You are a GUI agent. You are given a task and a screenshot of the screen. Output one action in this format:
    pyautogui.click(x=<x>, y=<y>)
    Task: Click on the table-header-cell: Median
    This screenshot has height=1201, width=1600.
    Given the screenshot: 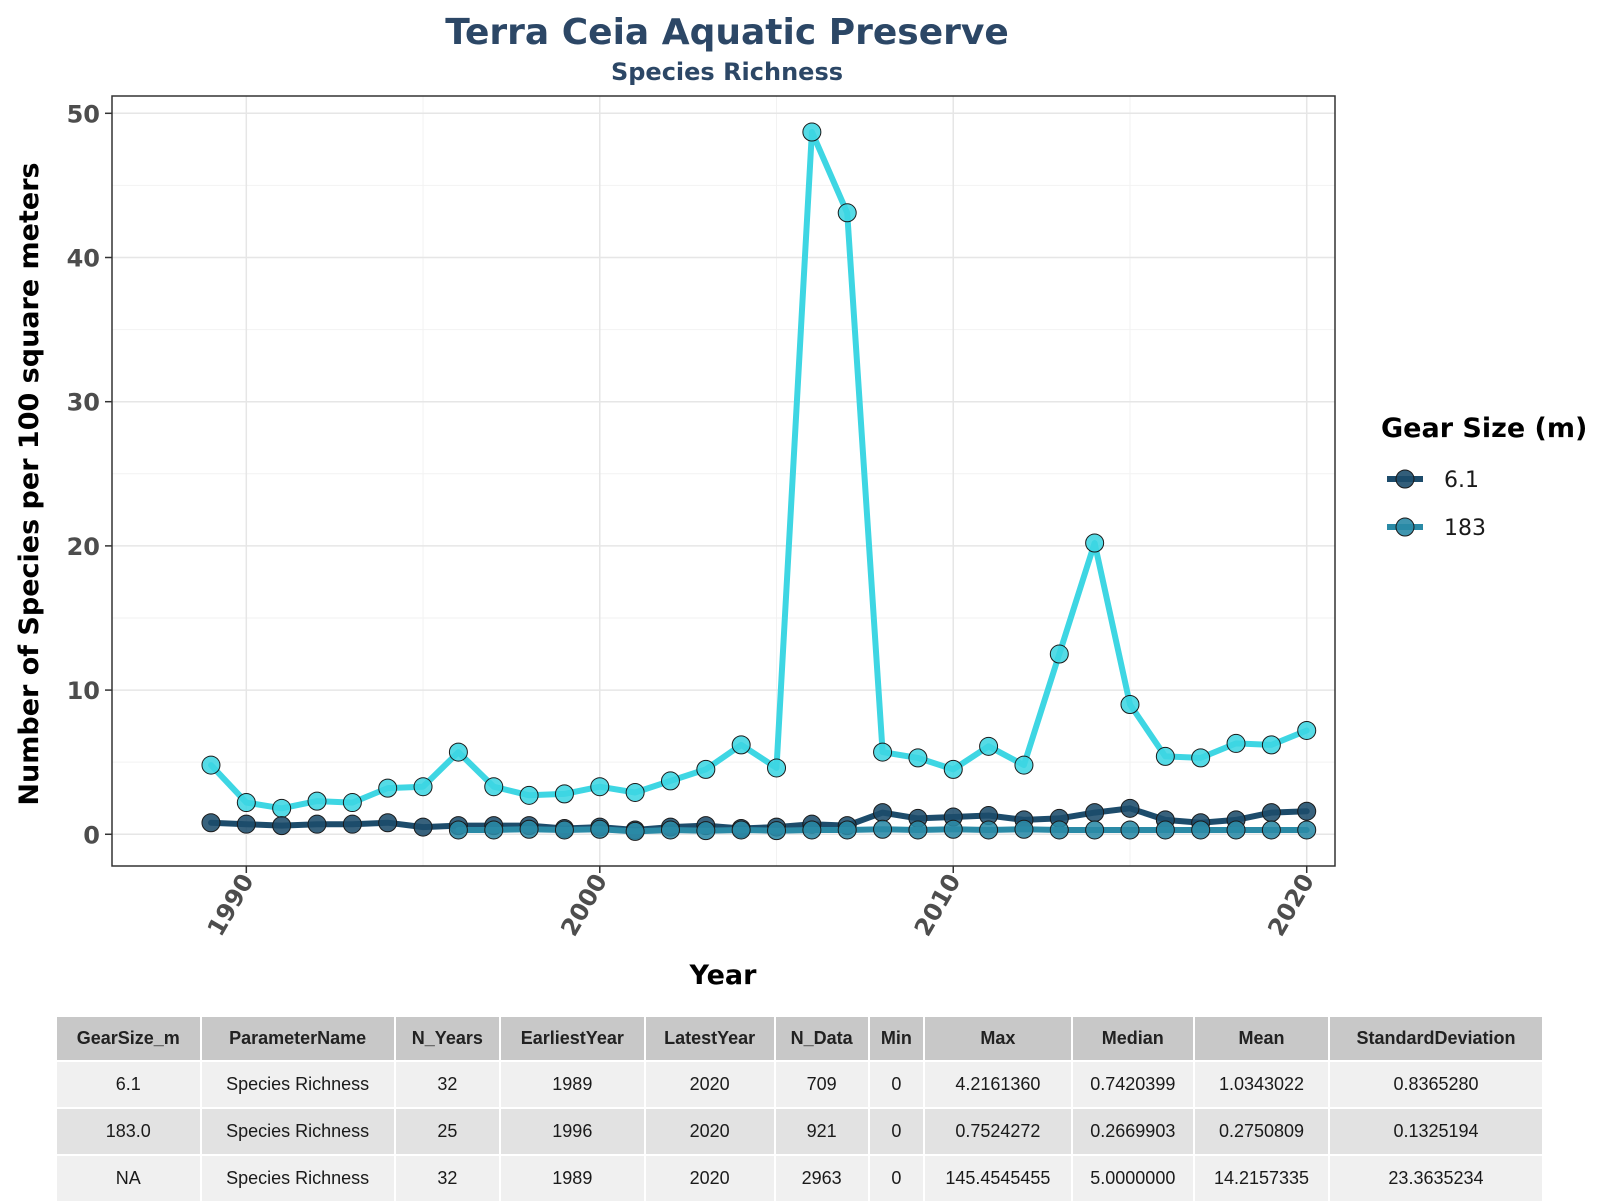 What is the action you would take?
    pyautogui.click(x=1133, y=1039)
    